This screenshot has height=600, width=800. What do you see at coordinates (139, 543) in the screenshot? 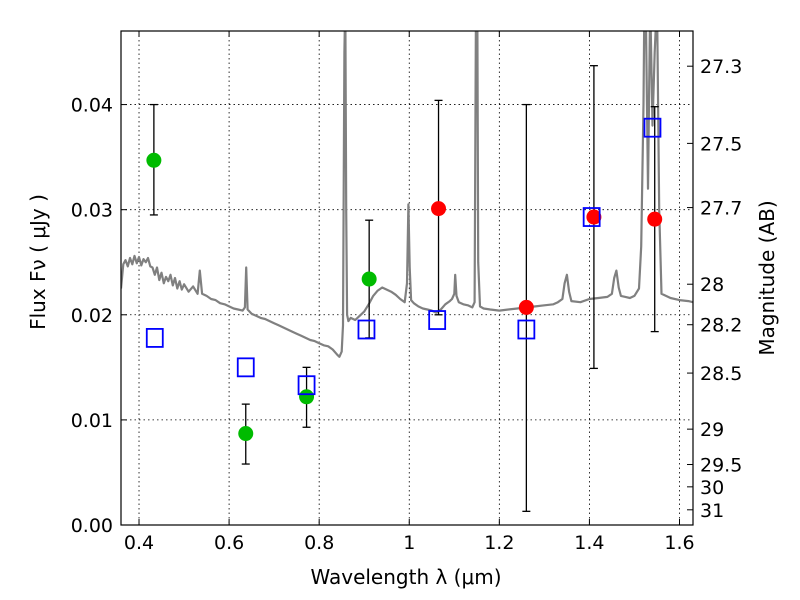
I see `x-tick-label: 0.4` at bounding box center [139, 543].